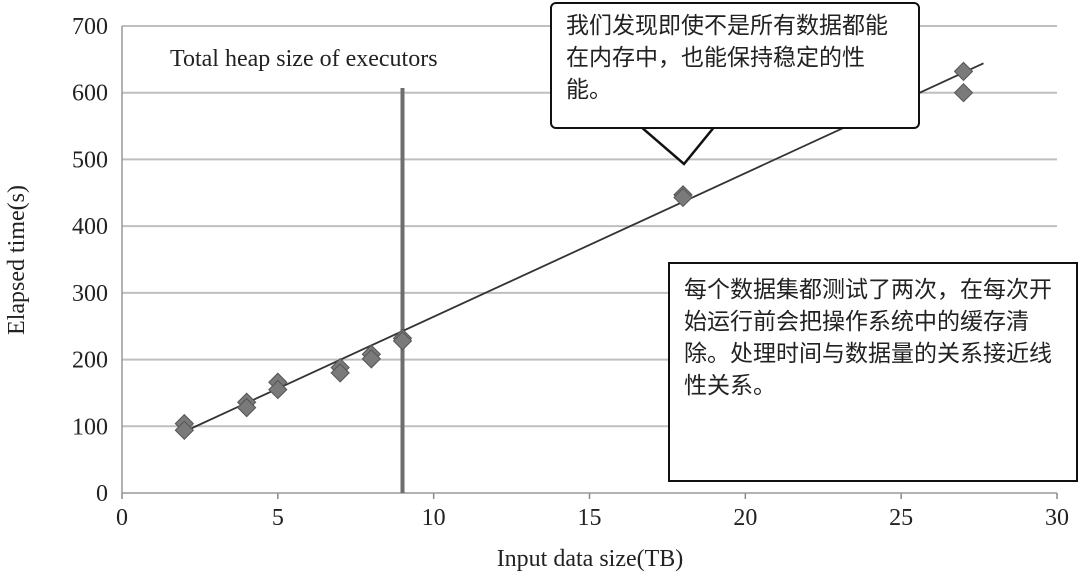  I want to click on x-tick-label: 15, so click(590, 518).